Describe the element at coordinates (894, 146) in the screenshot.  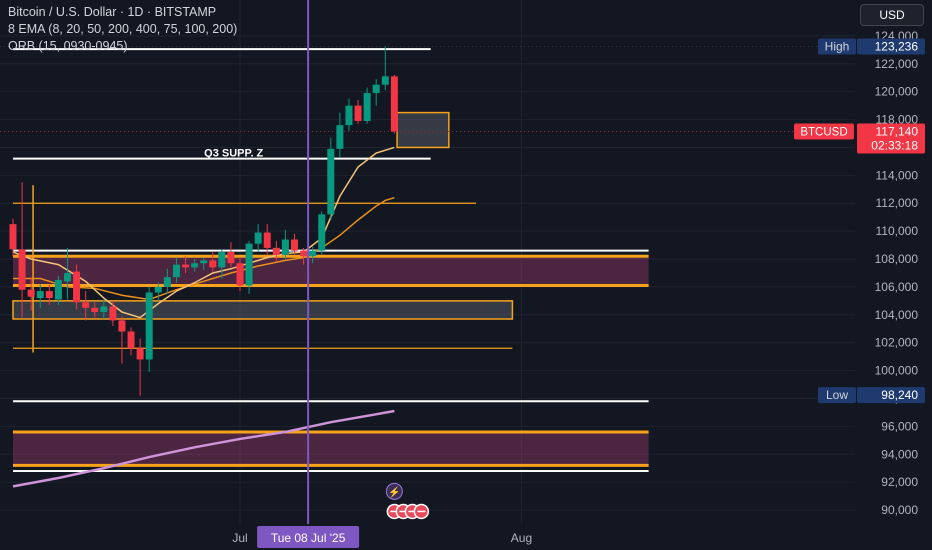
I see `countdown-timer: 02:33:18` at that location.